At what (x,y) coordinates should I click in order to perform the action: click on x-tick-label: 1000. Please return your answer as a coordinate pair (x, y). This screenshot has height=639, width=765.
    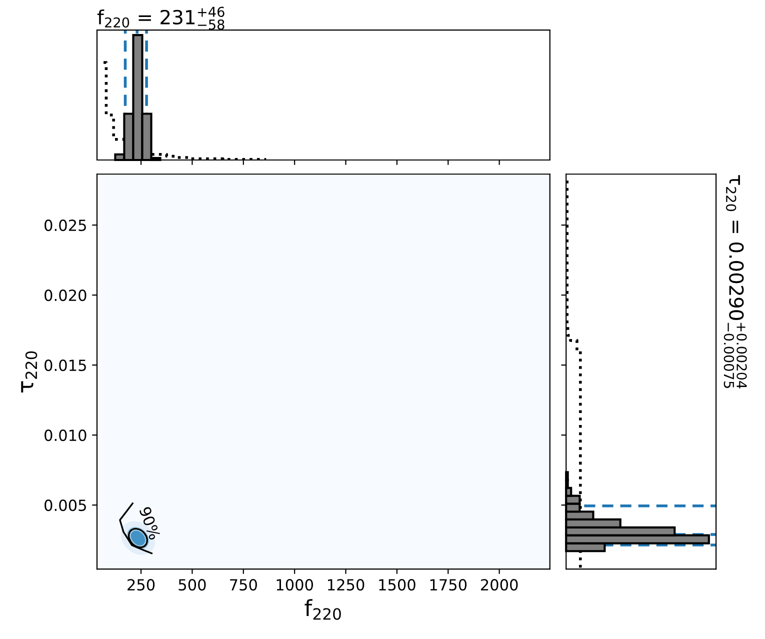
    Looking at the image, I should click on (294, 585).